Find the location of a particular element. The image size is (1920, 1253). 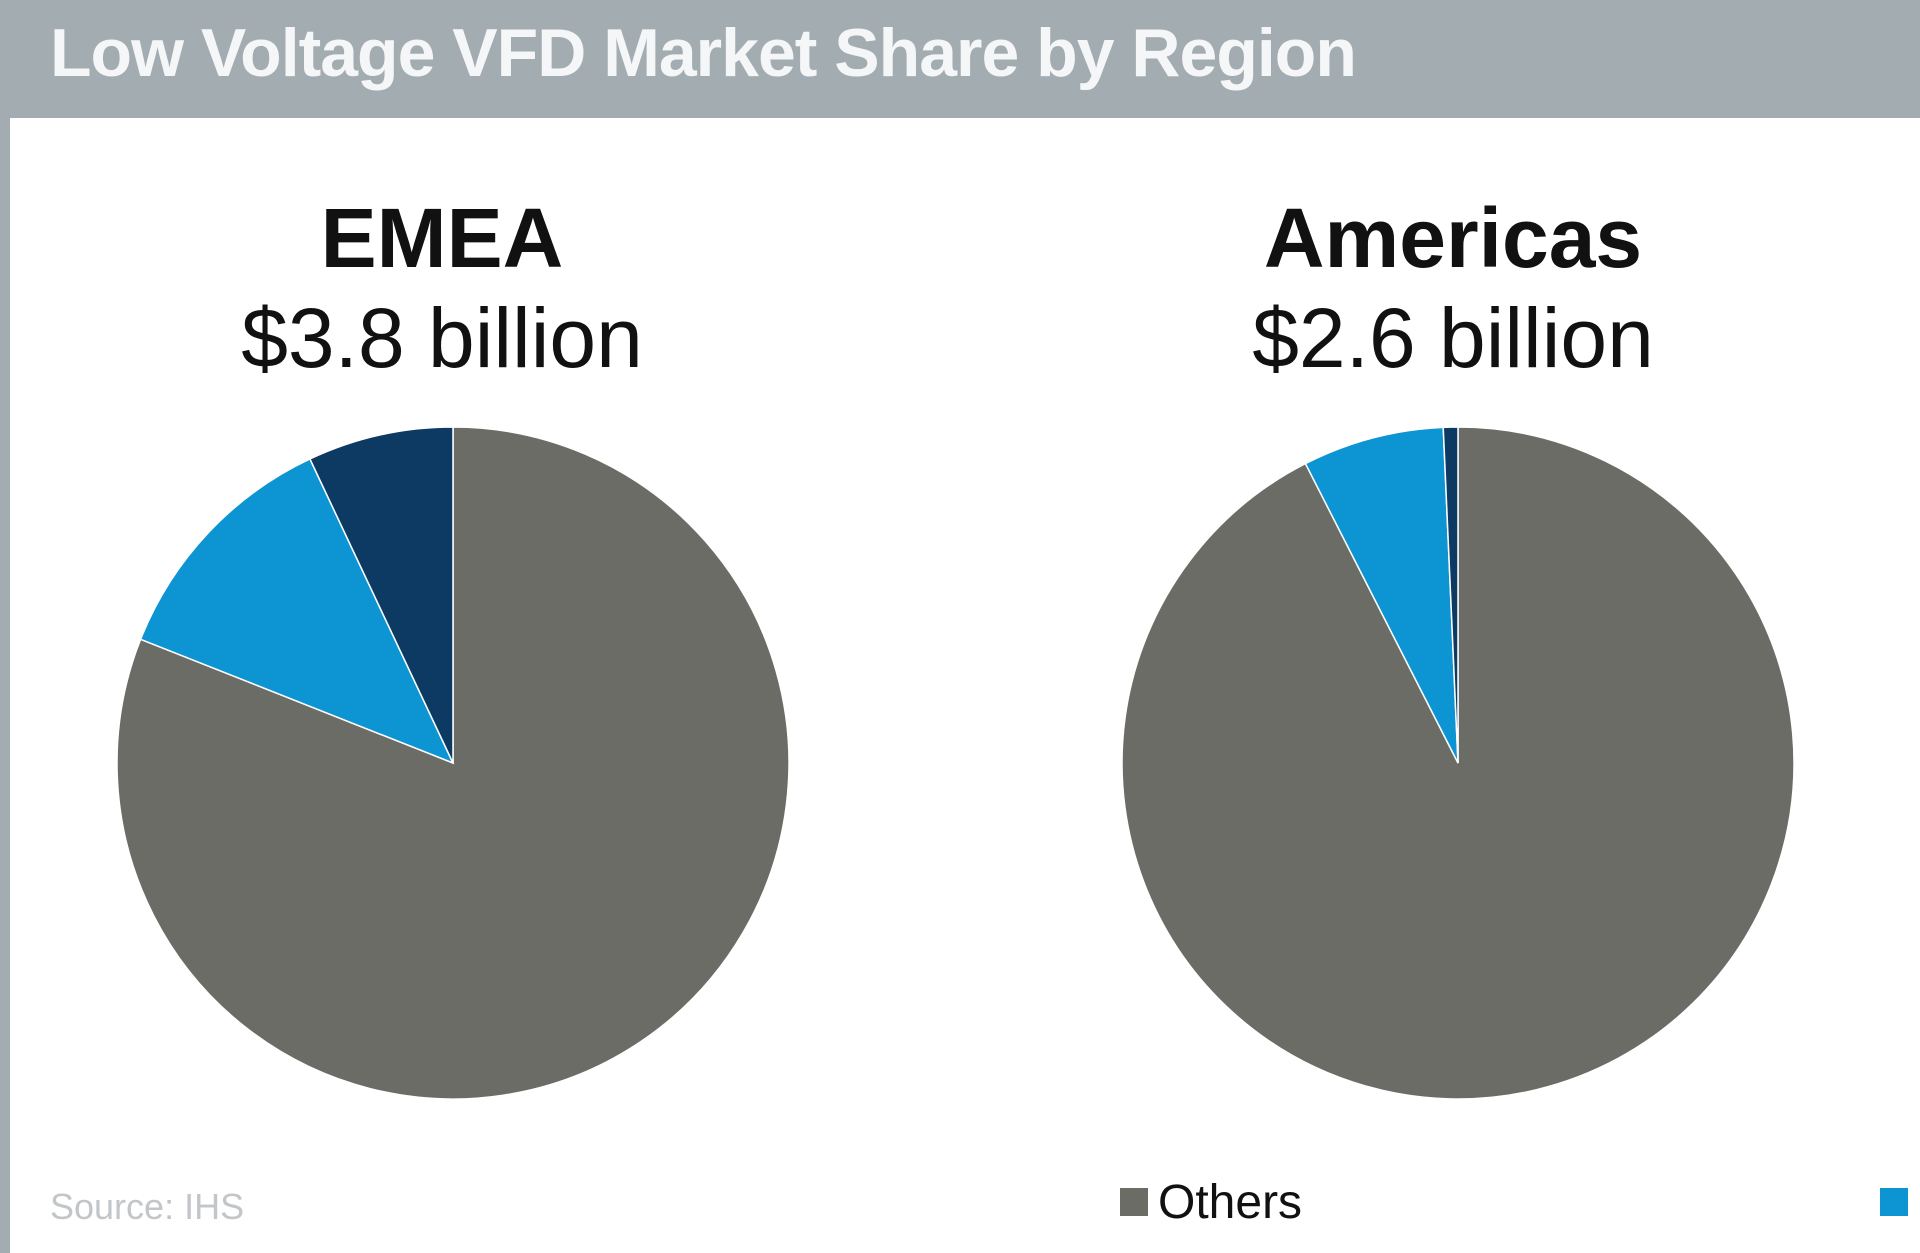

source-note: Source: IHS is located at coordinates (147, 1206).